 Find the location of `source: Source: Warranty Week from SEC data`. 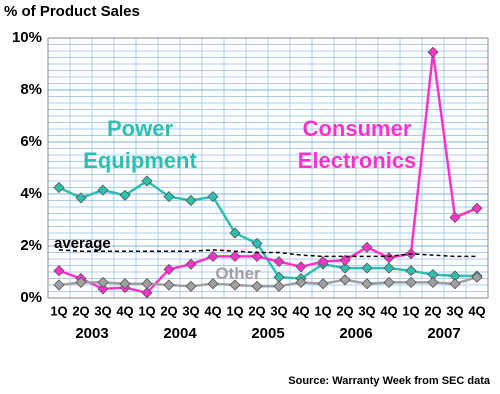

source: Source: Warranty Week from SEC data is located at coordinates (389, 381).